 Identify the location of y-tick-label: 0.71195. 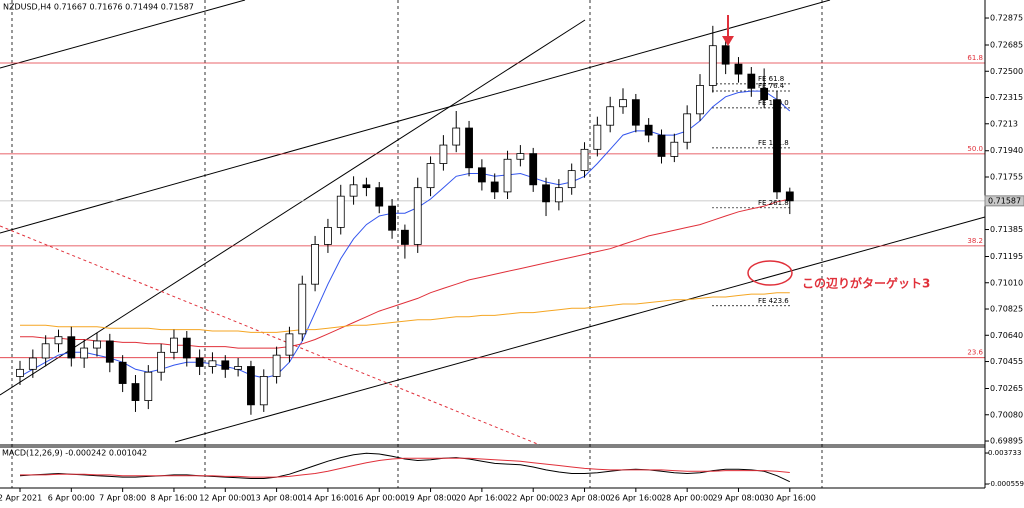
(1006, 256).